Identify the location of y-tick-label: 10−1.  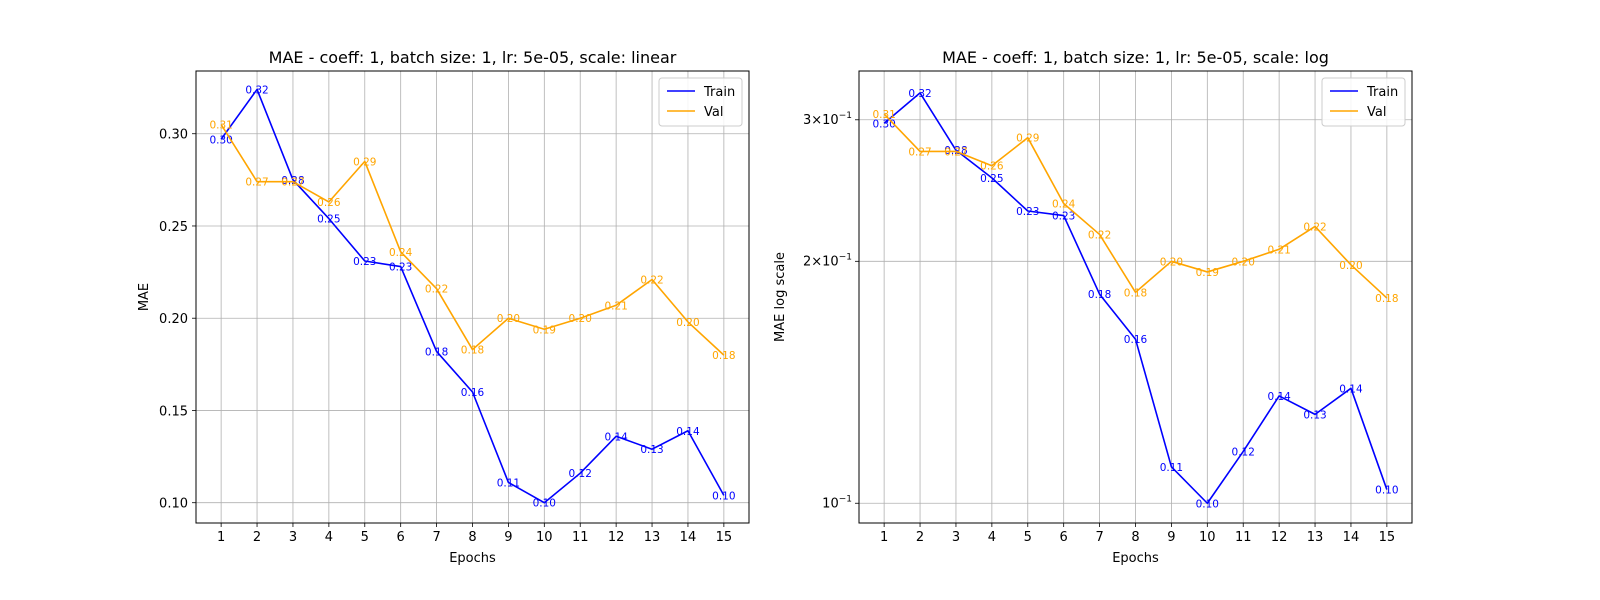
(837, 502).